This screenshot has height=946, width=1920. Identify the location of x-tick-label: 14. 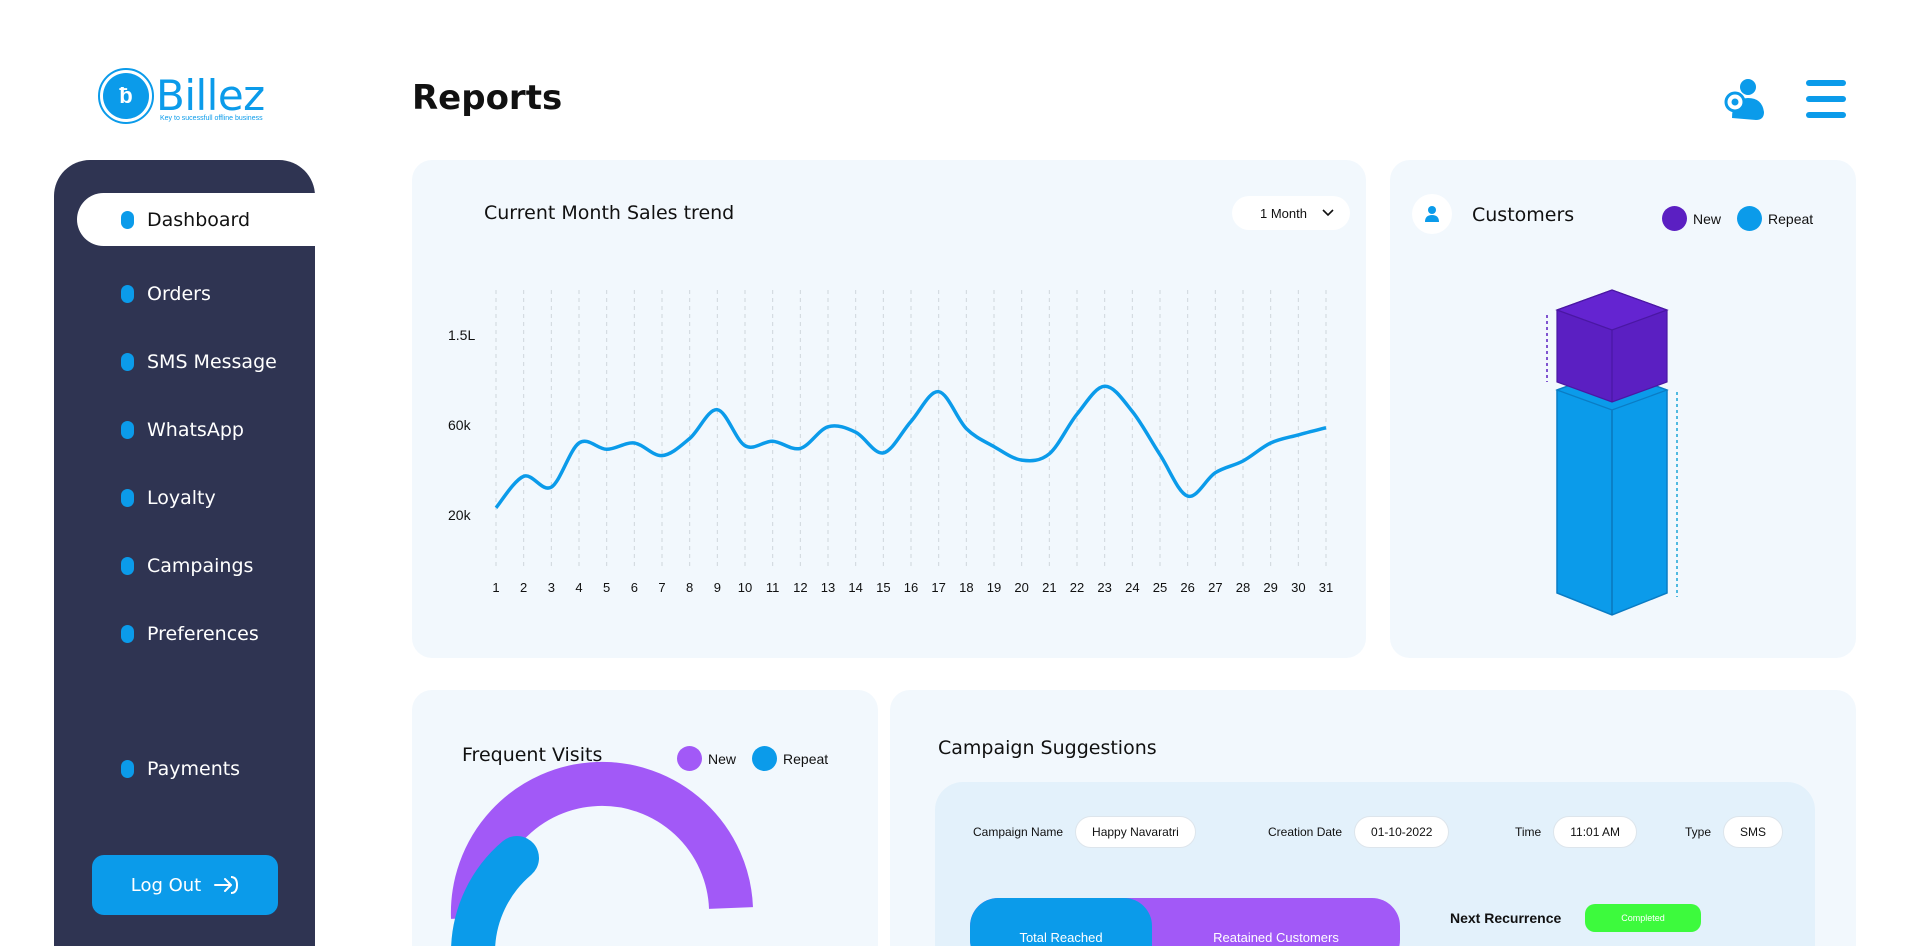
(855, 587).